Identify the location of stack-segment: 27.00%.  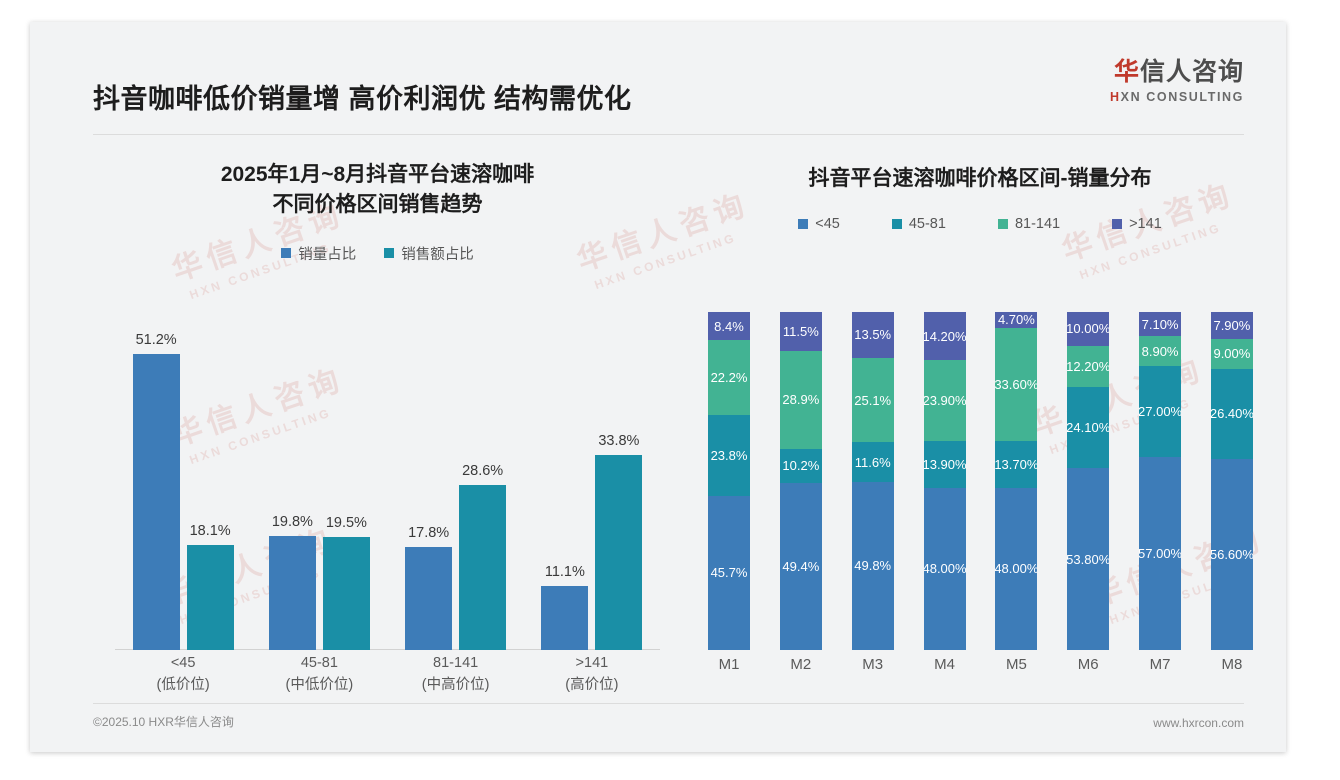
(1160, 412).